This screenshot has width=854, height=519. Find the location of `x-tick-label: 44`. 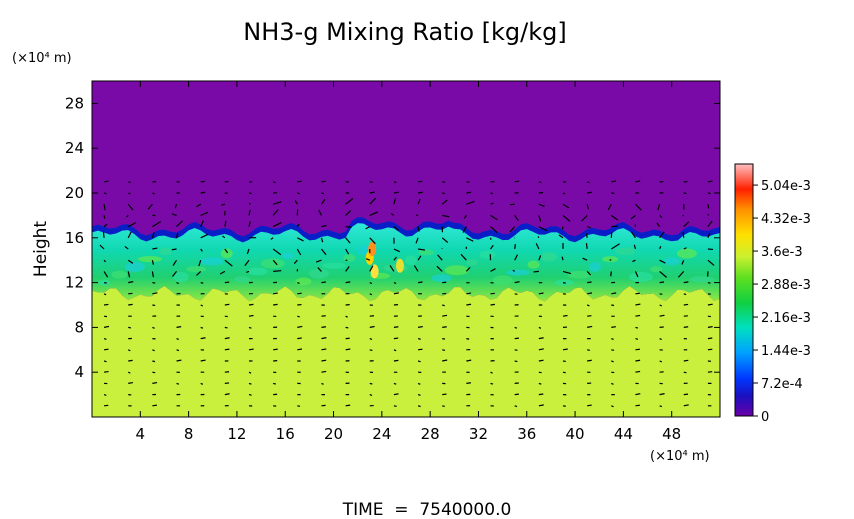

x-tick-label: 44 is located at coordinates (623, 434).